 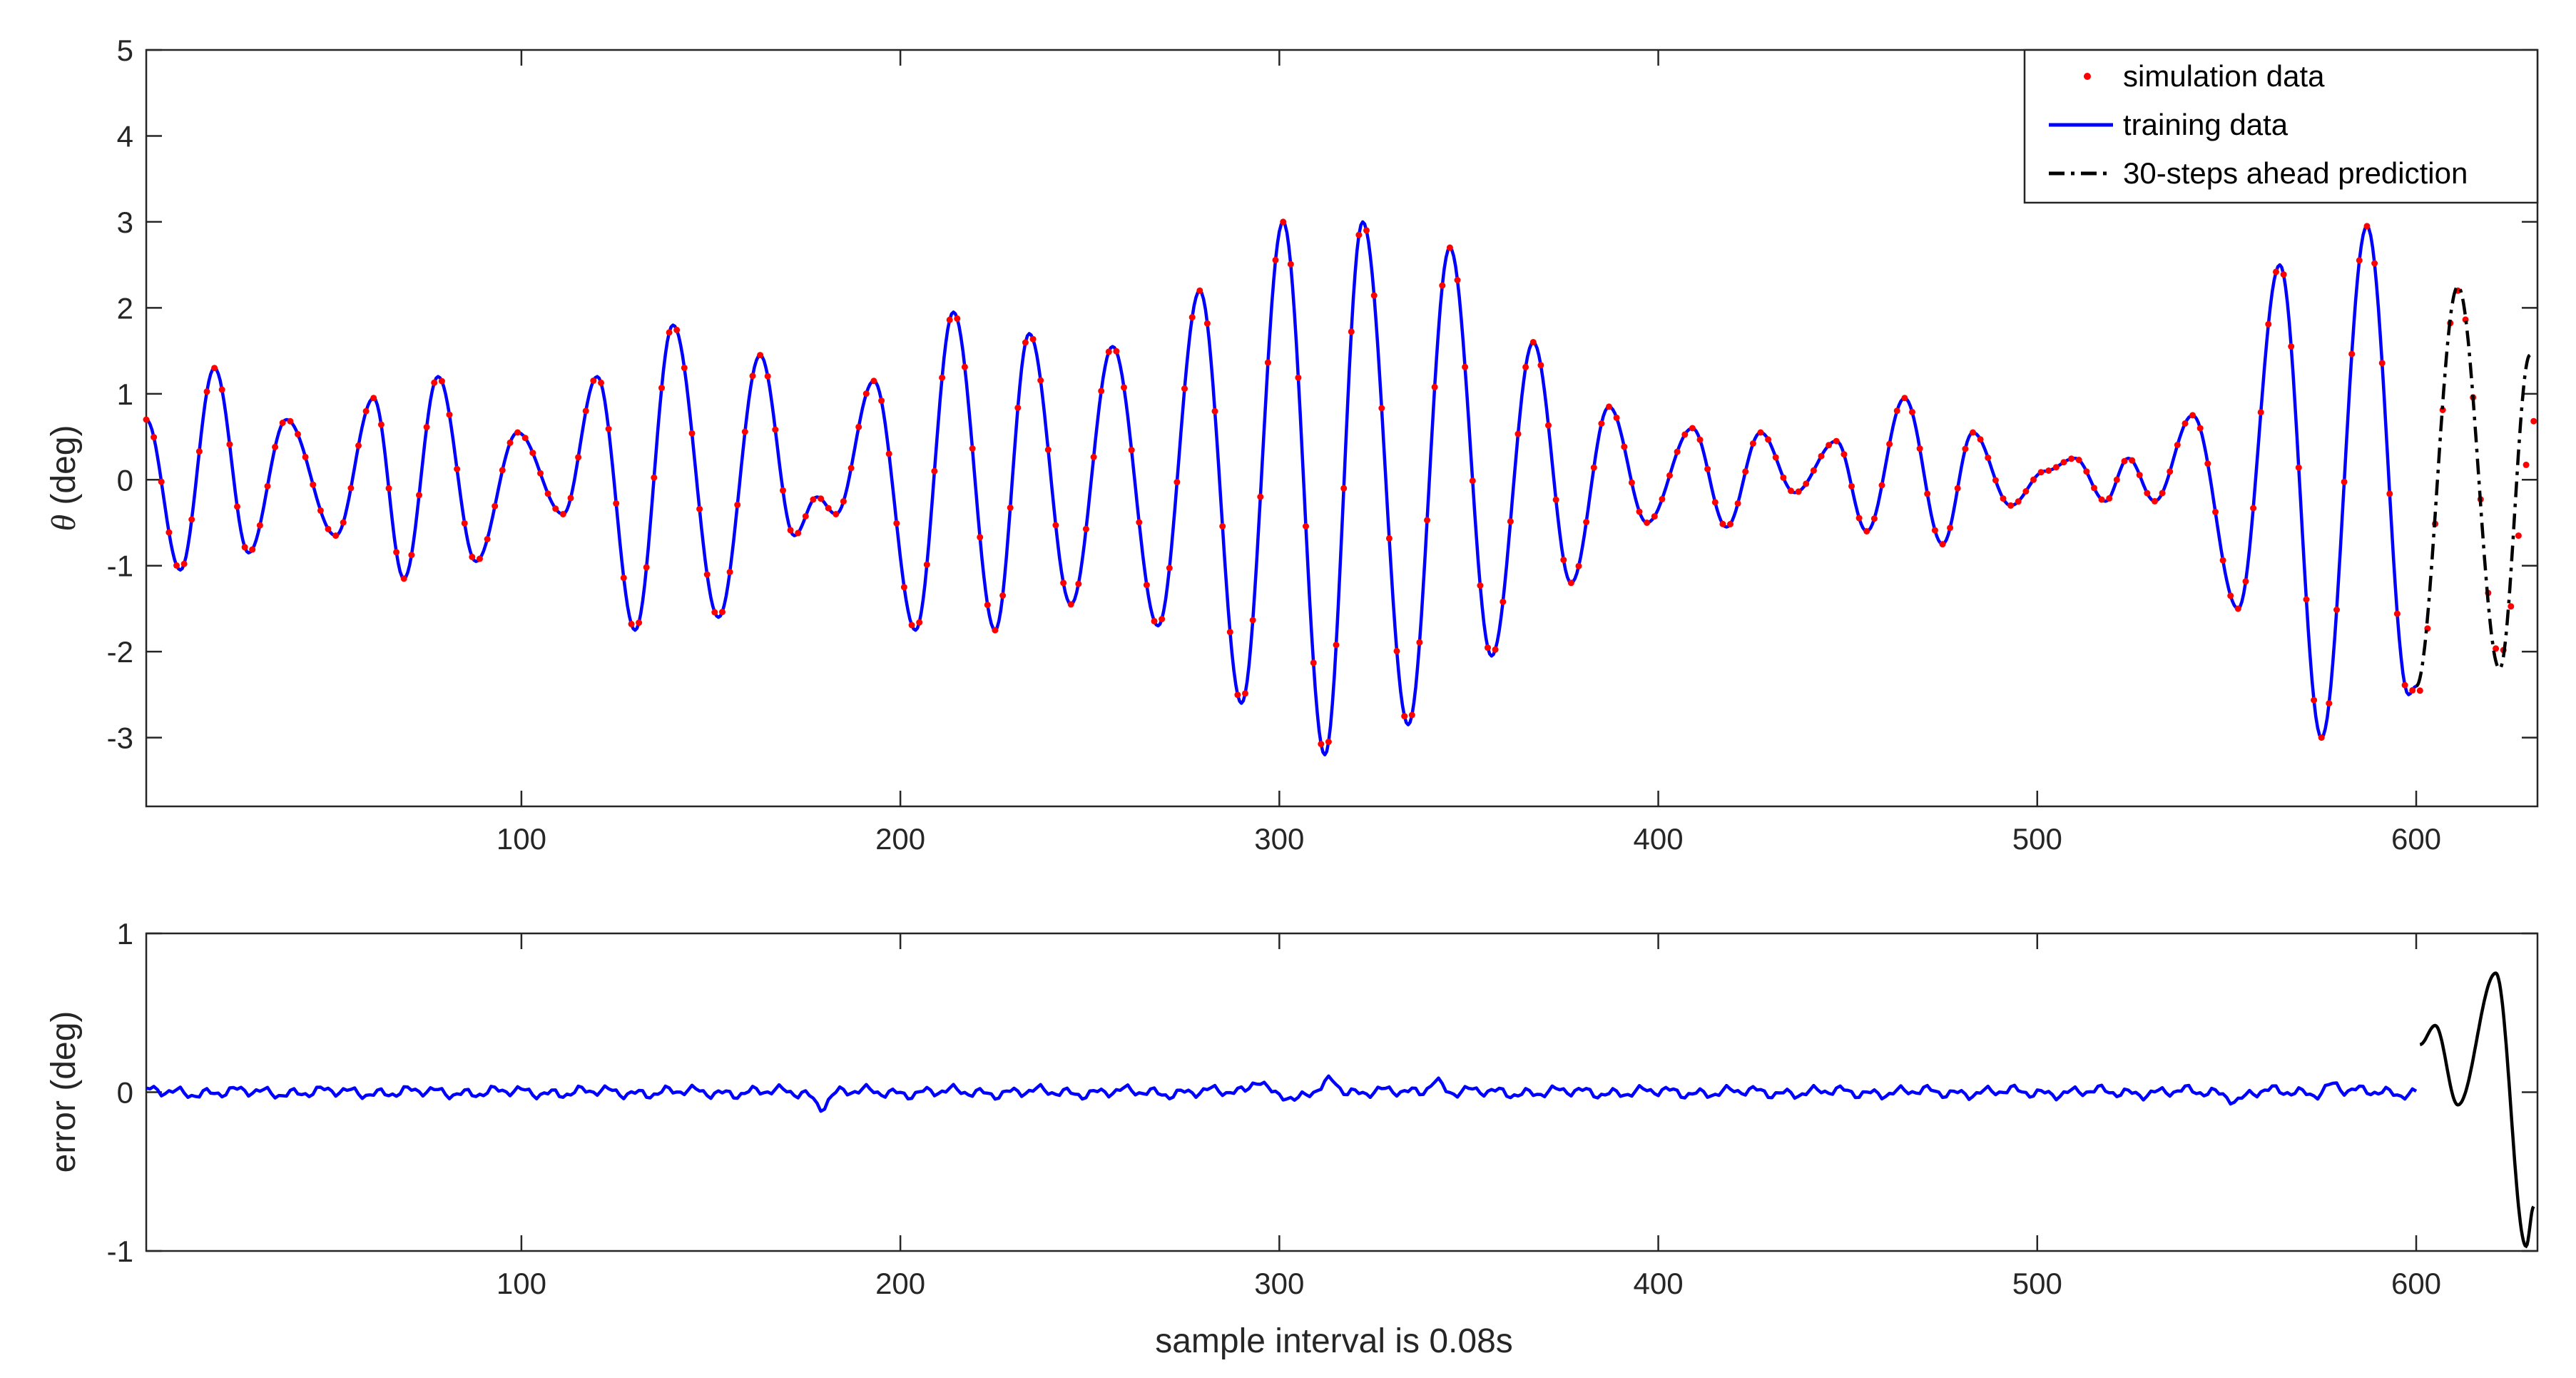 I want to click on top-y-tick-label: -2, so click(x=120, y=652).